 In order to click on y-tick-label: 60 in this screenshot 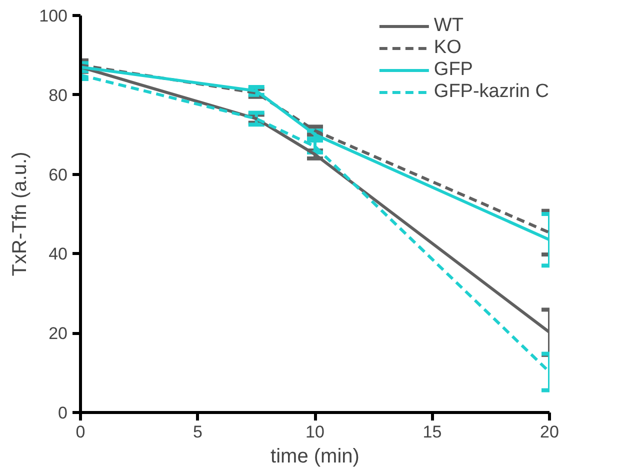, I will do `click(58, 174)`.